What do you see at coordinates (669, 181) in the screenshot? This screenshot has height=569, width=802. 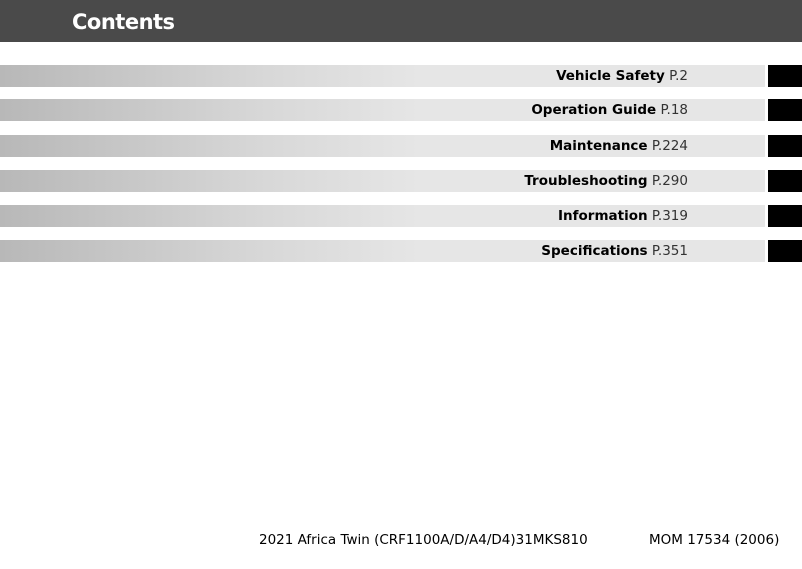 I see `entry-page: P.290` at bounding box center [669, 181].